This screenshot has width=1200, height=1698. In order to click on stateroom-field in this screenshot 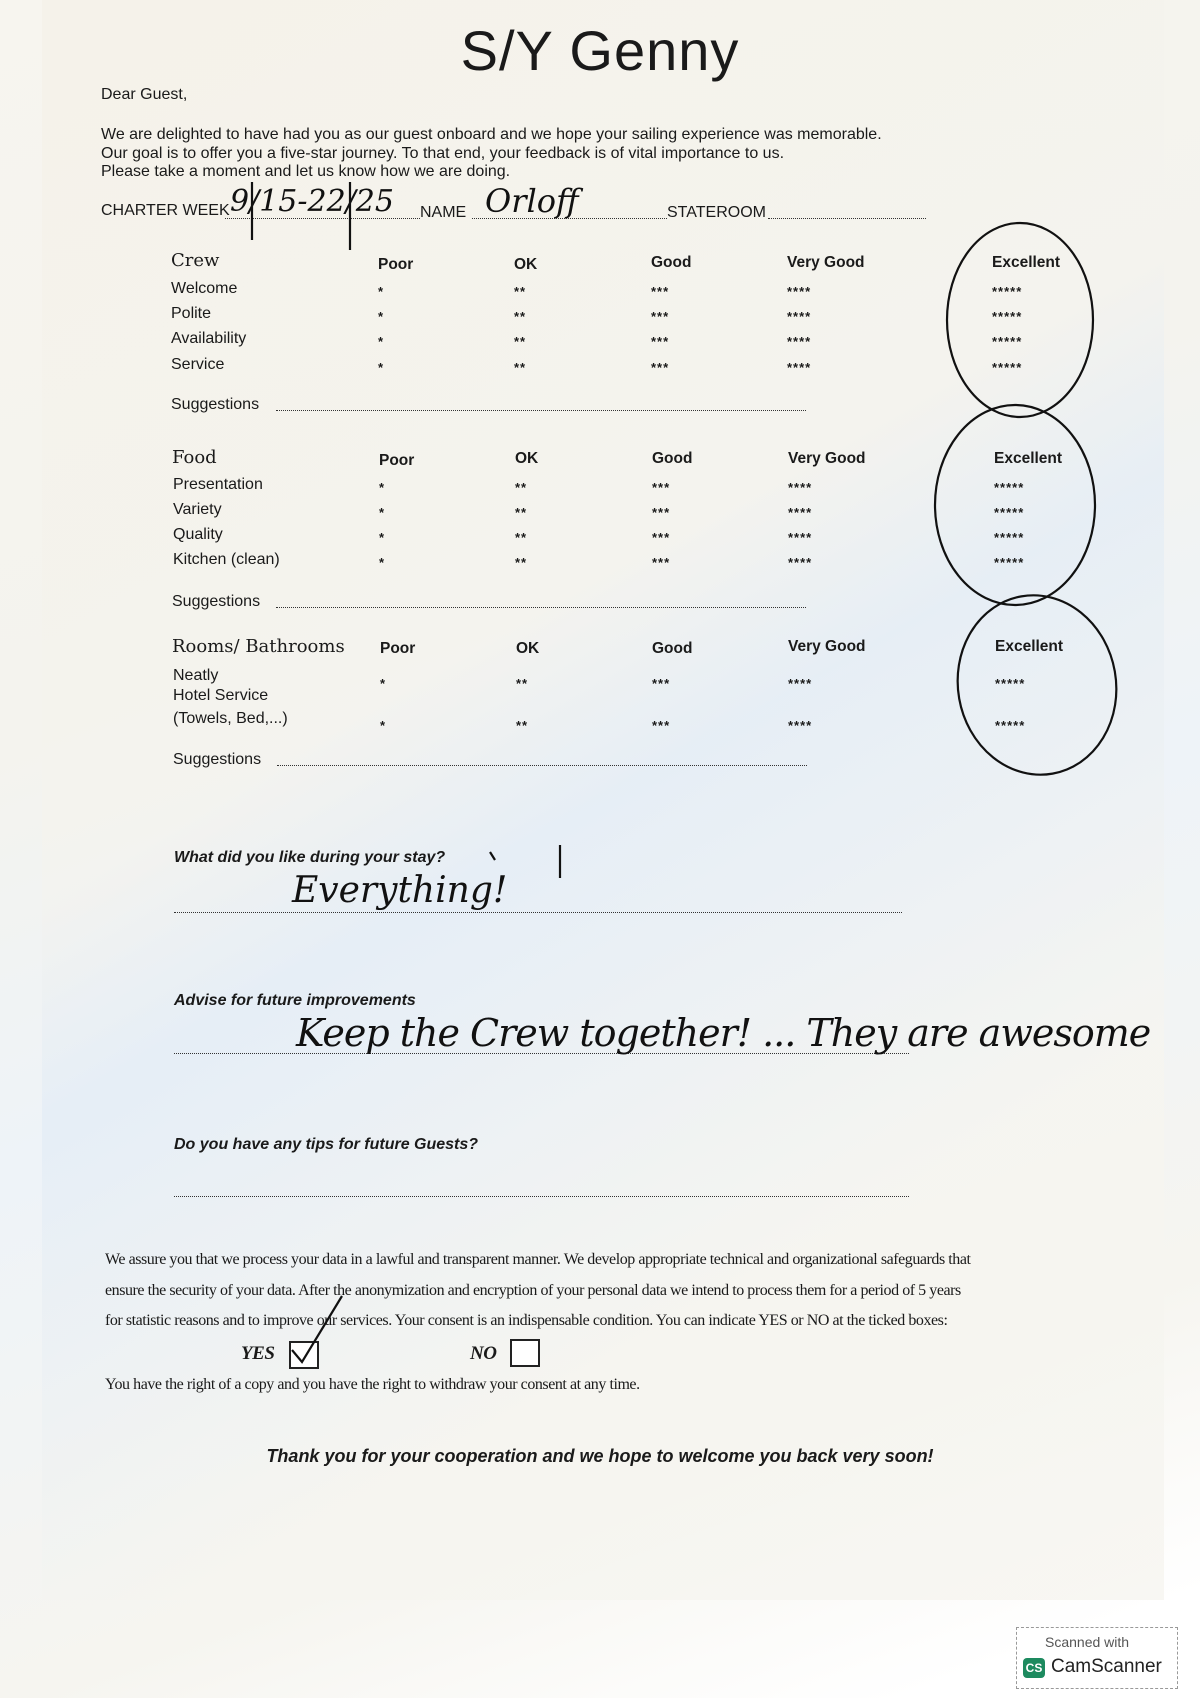, I will do `click(847, 218)`.